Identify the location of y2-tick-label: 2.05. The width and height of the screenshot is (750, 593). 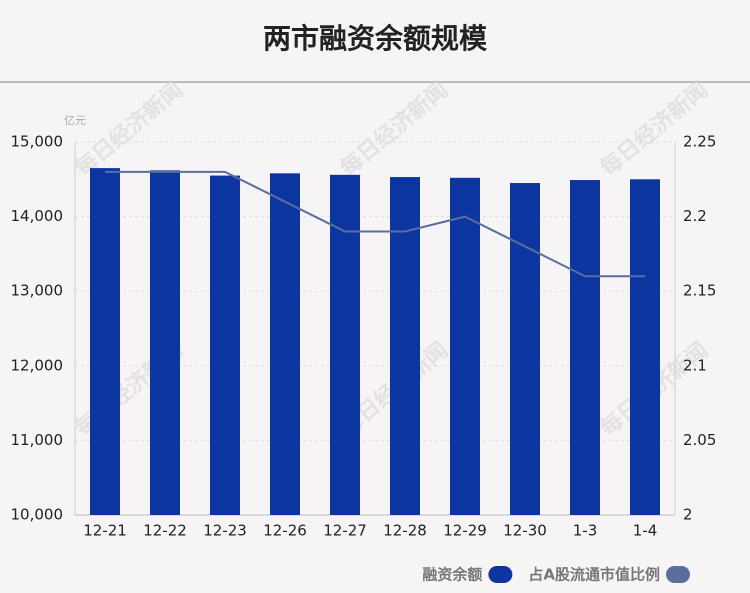
(699, 440).